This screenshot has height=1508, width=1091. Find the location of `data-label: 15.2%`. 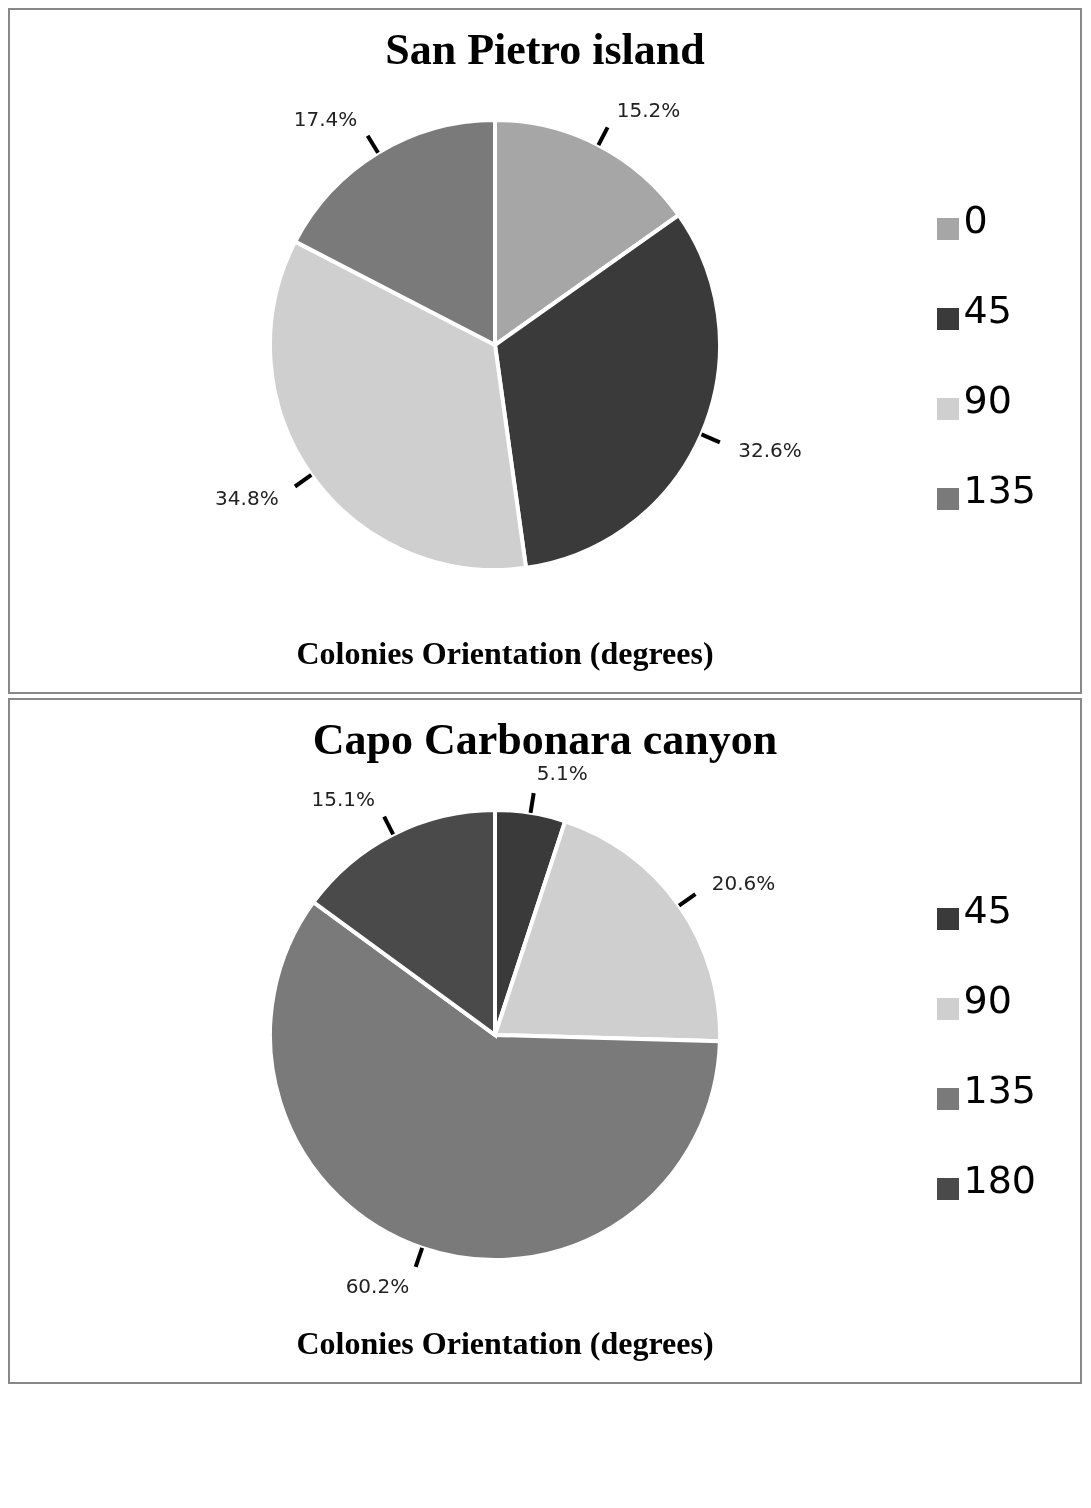

data-label: 15.2% is located at coordinates (648, 109).